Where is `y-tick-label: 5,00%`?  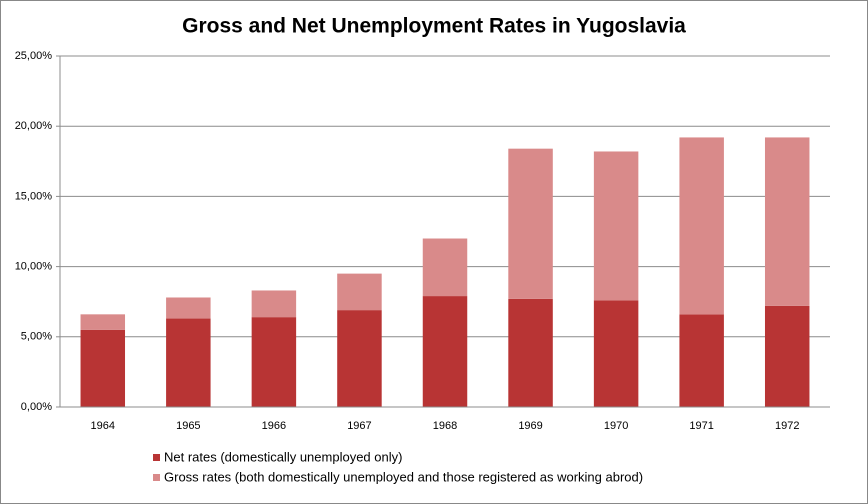
y-tick-label: 5,00% is located at coordinates (36, 337).